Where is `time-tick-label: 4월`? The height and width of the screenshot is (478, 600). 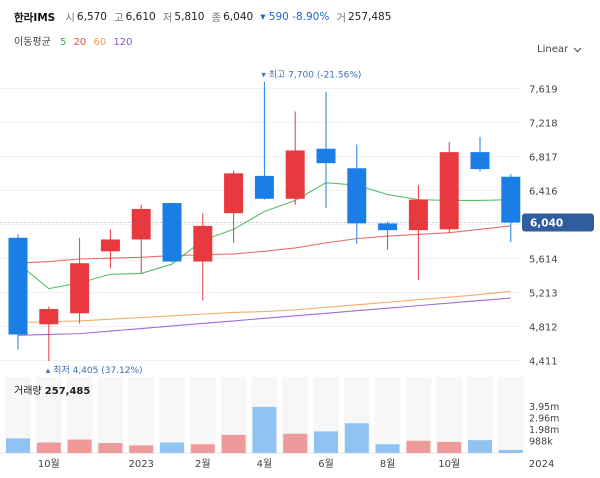 time-tick-label: 4월 is located at coordinates (265, 464).